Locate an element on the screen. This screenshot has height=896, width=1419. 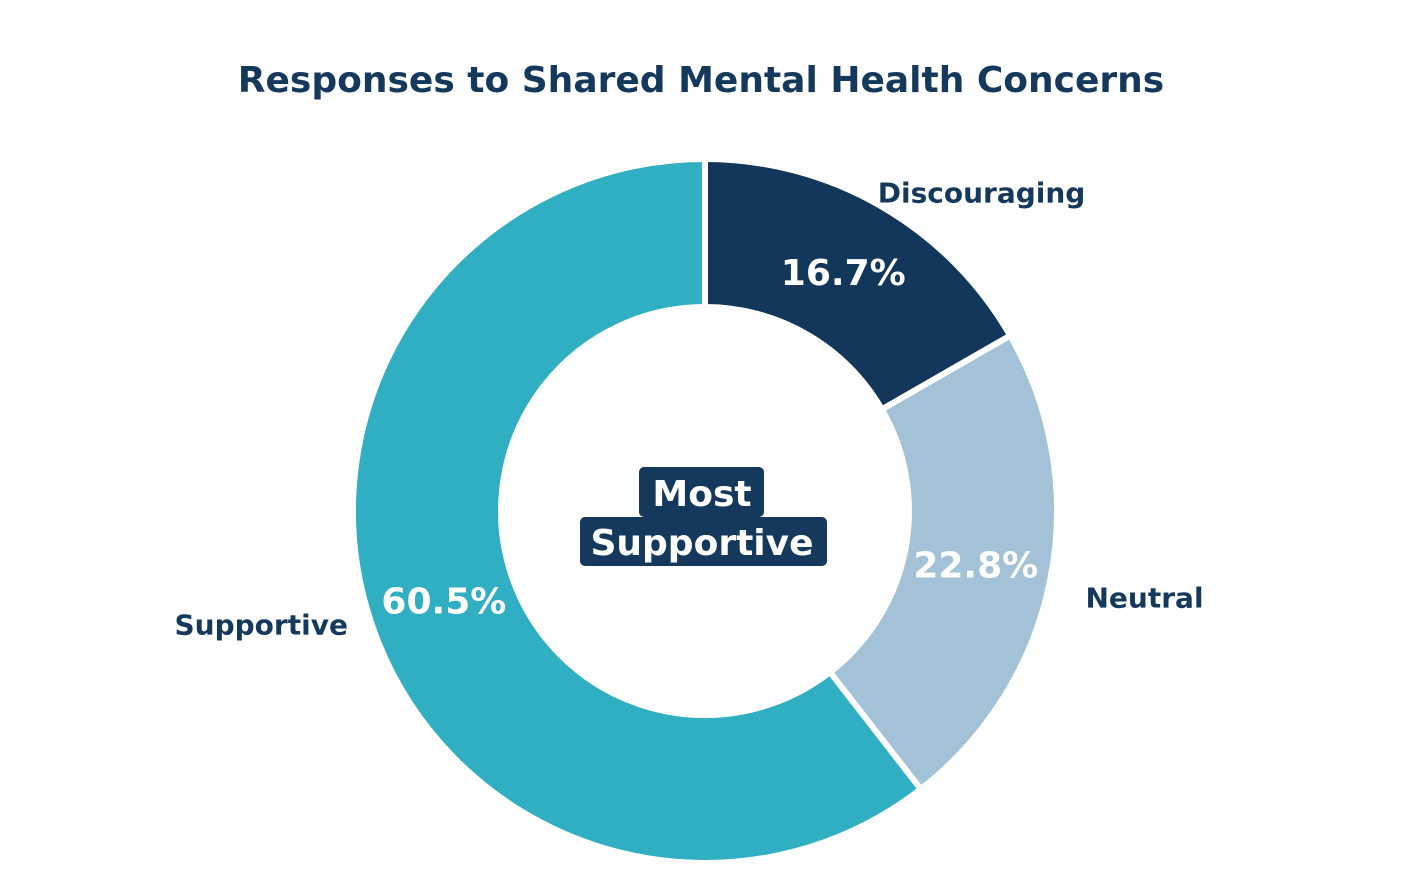
value-label-supportive: 60.5% is located at coordinates (443, 601).